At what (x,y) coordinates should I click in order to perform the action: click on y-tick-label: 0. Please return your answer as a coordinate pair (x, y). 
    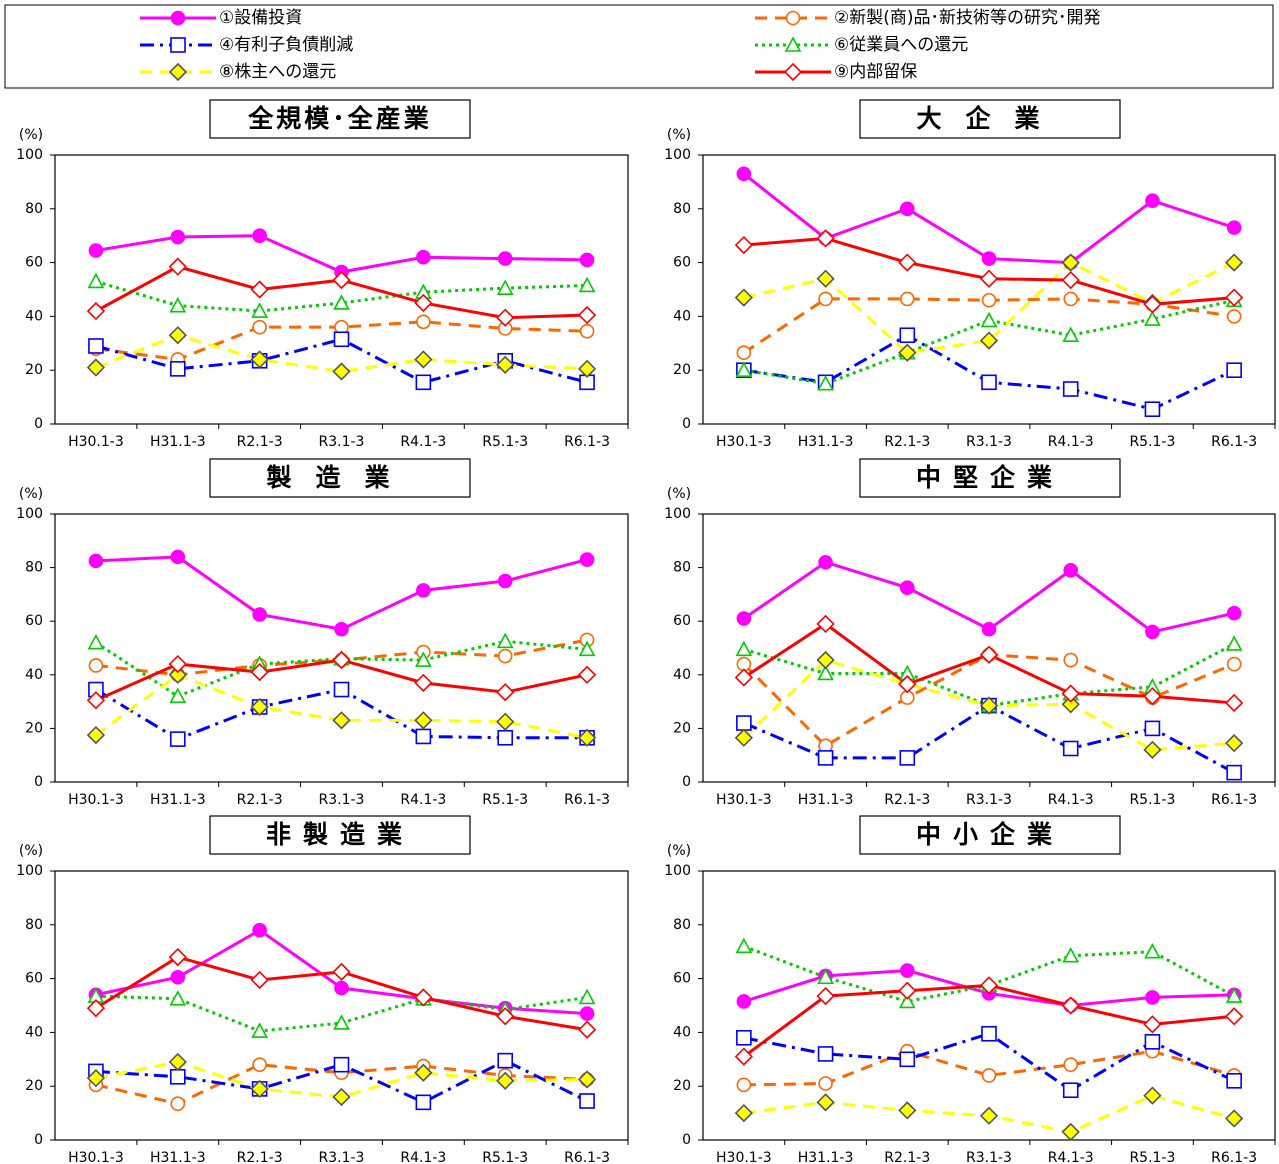
    Looking at the image, I should click on (686, 782).